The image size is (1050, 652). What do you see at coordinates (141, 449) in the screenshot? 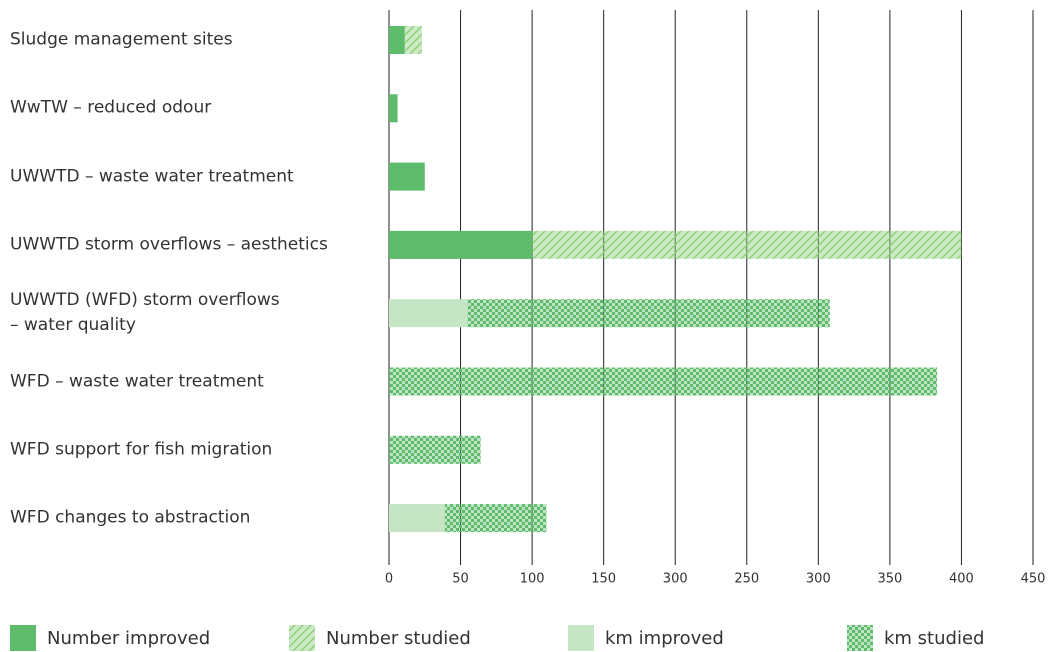
I see `category-label: WFD support for fish migration` at bounding box center [141, 449].